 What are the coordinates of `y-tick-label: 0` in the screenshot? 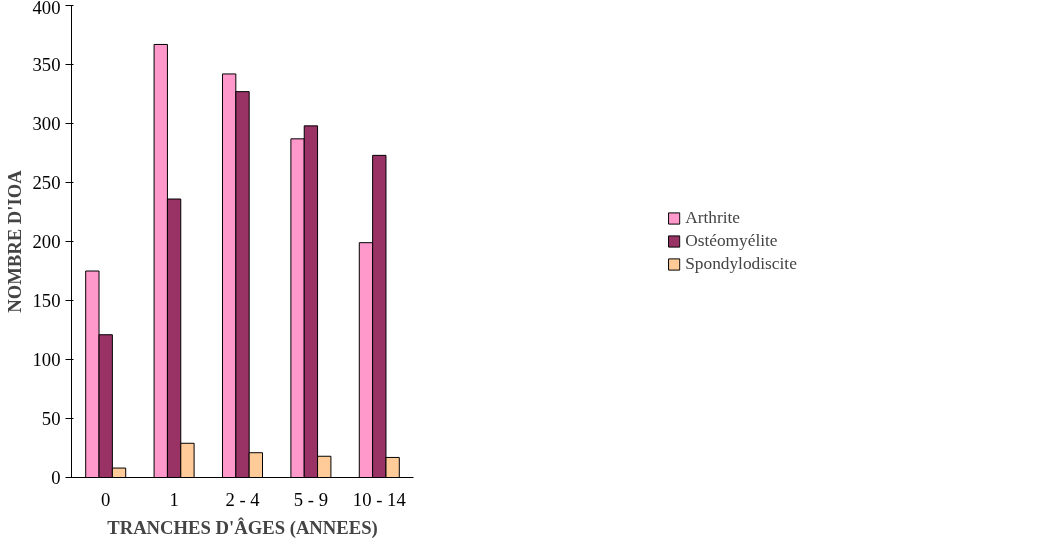 It's located at (56, 477).